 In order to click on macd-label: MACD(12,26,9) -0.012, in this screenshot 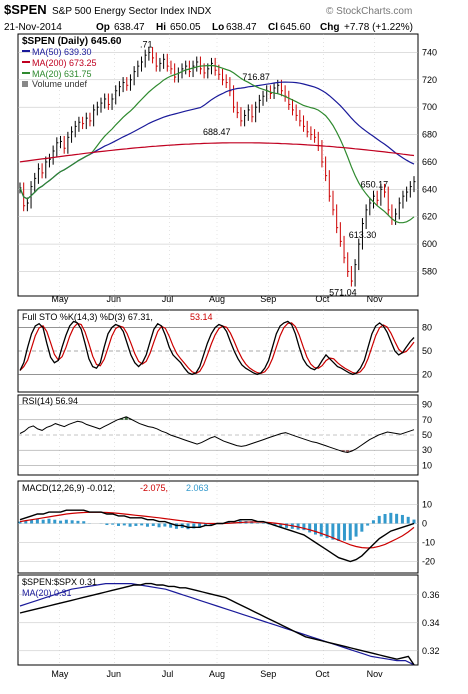, I will do `click(68, 488)`.